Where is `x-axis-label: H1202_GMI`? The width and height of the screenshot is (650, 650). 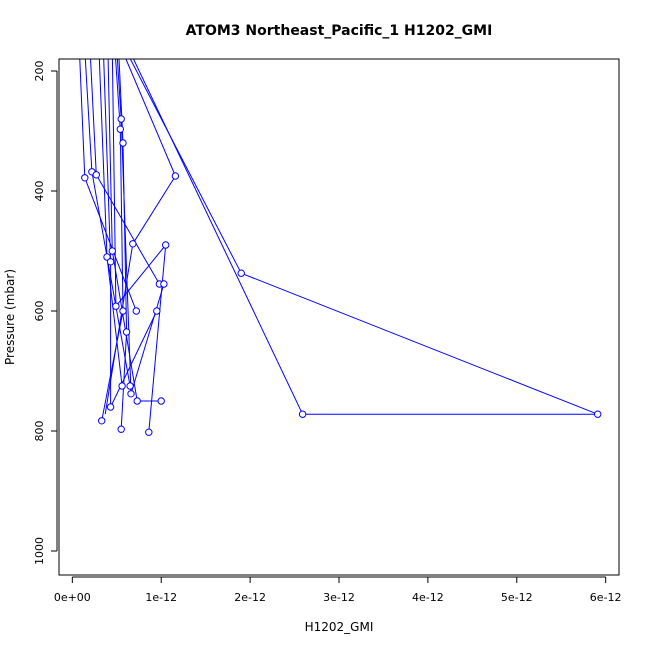
x-axis-label: H1202_GMI is located at coordinates (339, 627).